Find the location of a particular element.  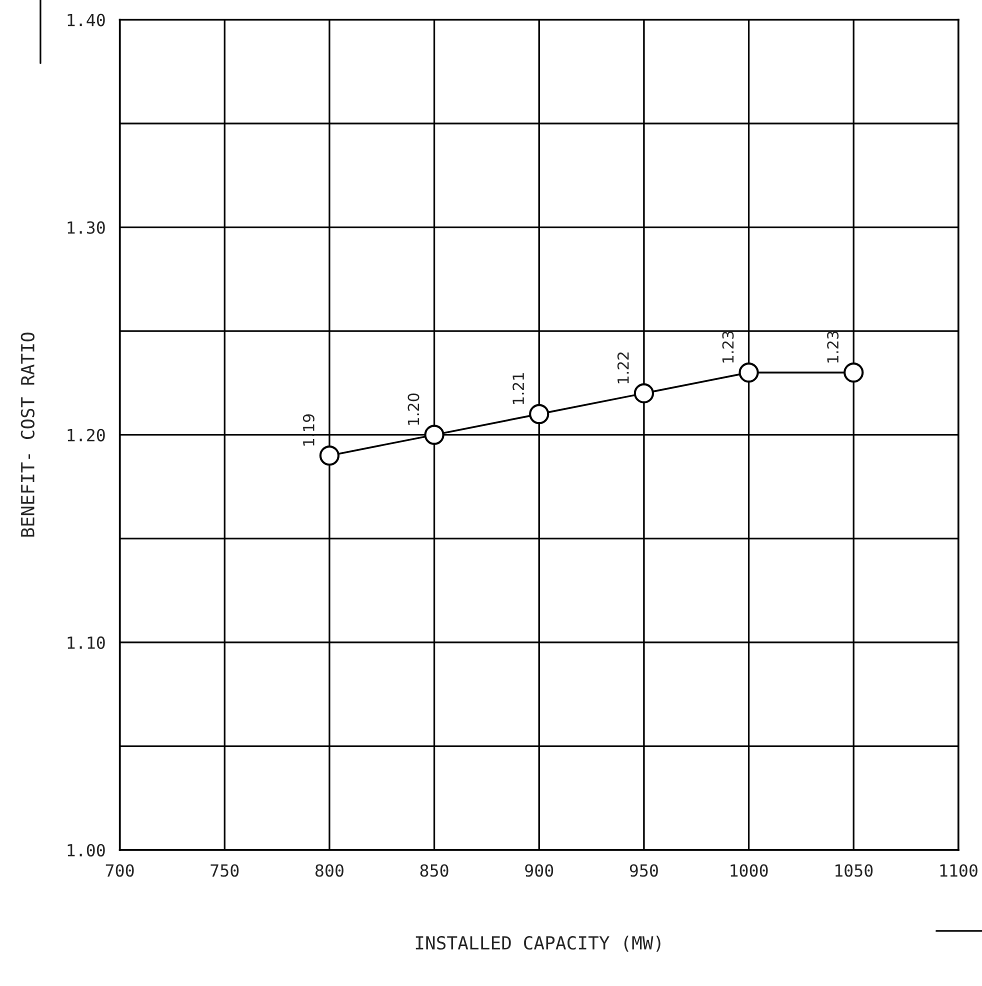

data-label: 1.20 is located at coordinates (414, 409).